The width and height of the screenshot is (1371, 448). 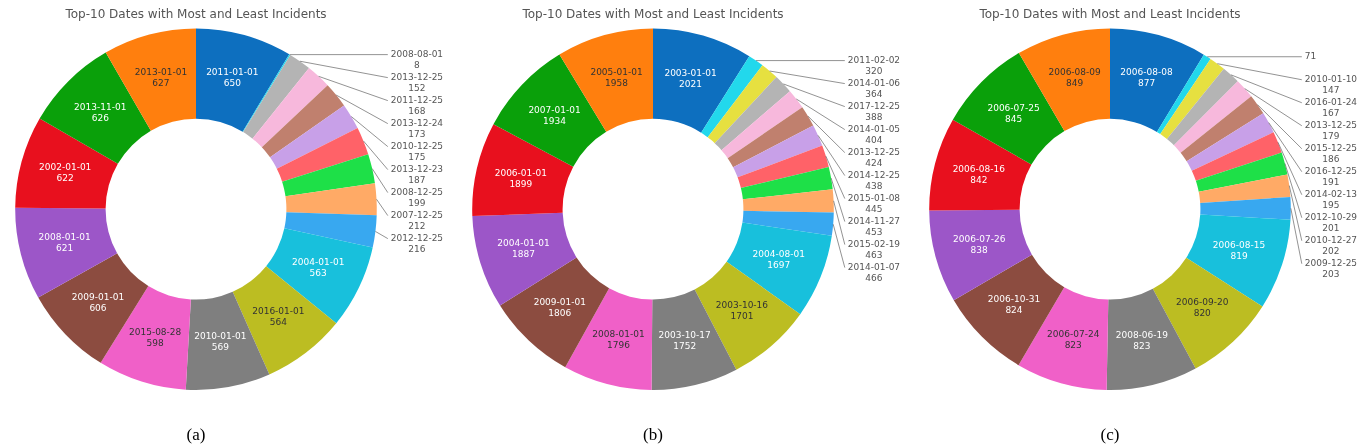 I want to click on slice-label: 2012-10-29, so click(x=1331, y=217).